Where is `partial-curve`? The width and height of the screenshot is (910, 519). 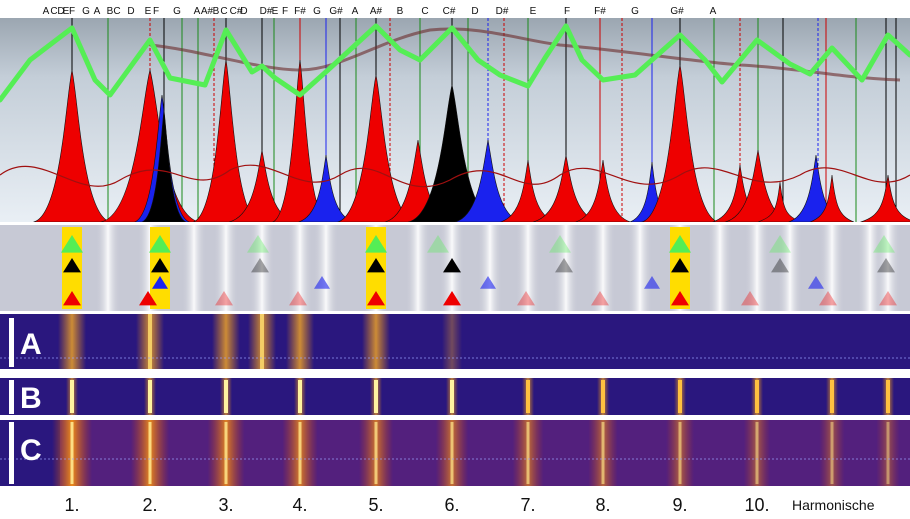 partial-curve is located at coordinates (455, 176).